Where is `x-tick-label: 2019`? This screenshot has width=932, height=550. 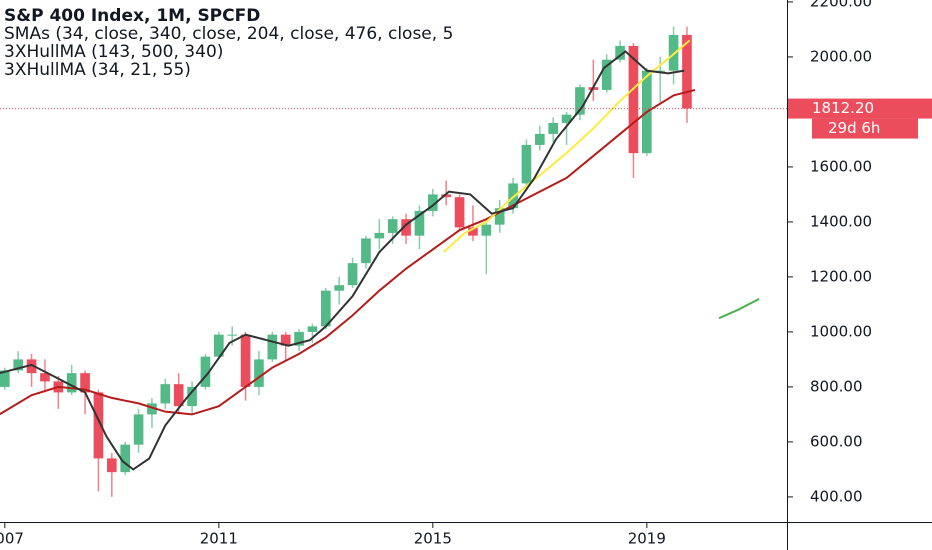
x-tick-label: 2019 is located at coordinates (647, 539).